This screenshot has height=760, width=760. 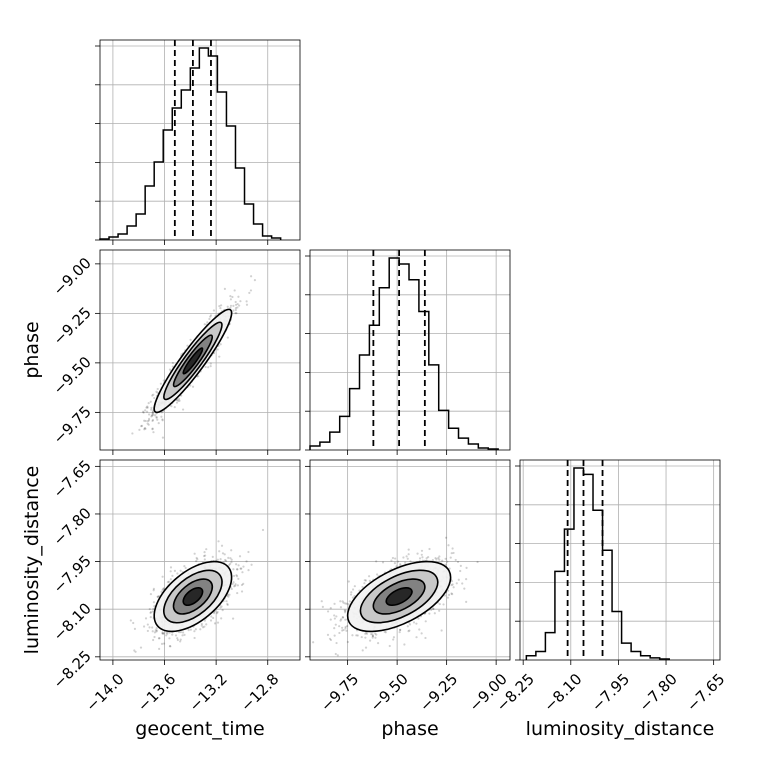 I want to click on histogram-panel-phase, so click(x=408, y=352).